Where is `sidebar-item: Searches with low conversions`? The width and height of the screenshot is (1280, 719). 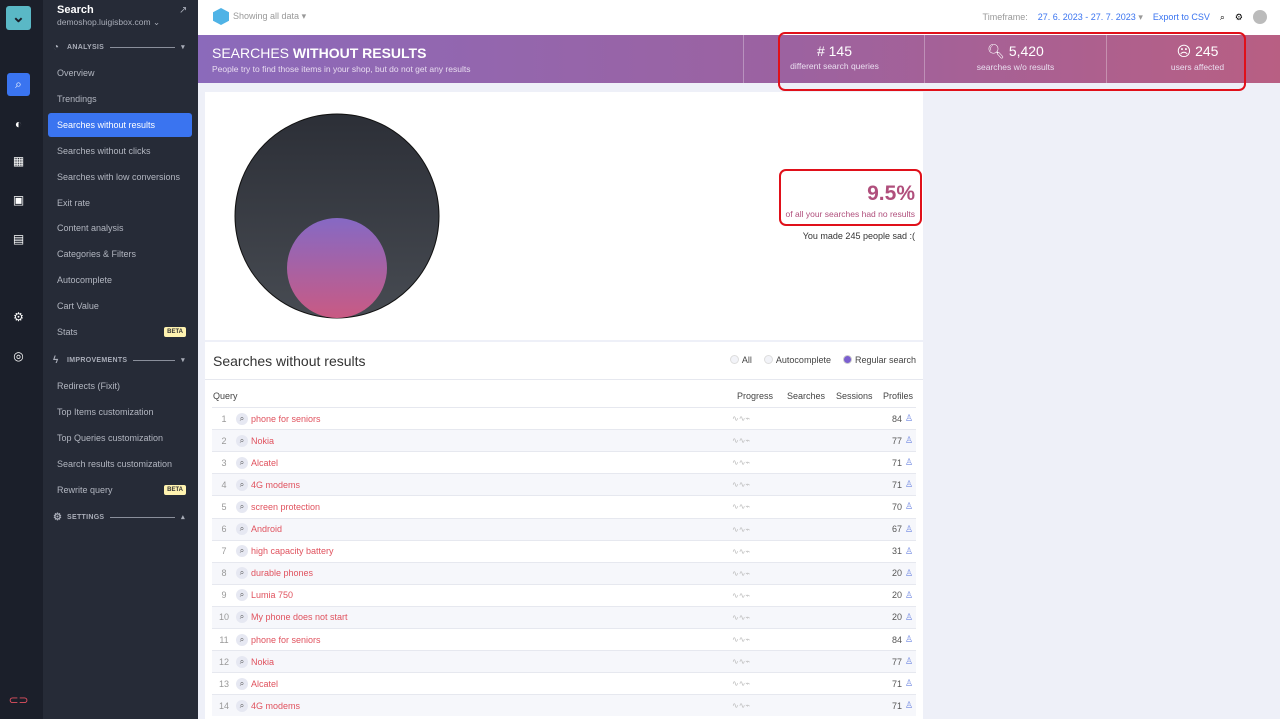 sidebar-item: Searches with low conversions is located at coordinates (119, 176).